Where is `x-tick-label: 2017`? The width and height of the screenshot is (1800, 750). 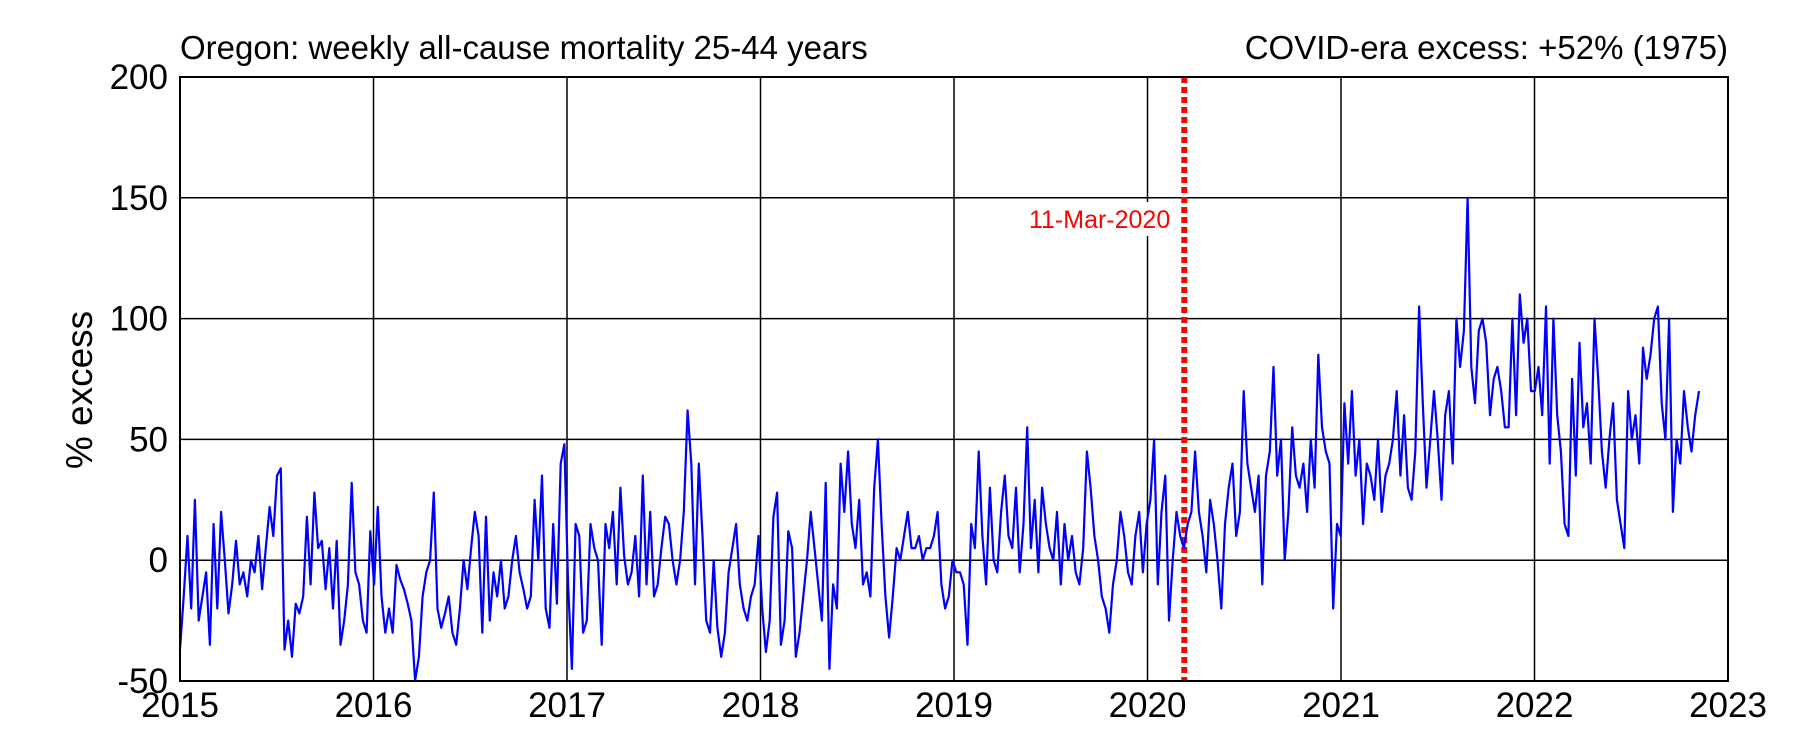
x-tick-label: 2017 is located at coordinates (567, 705).